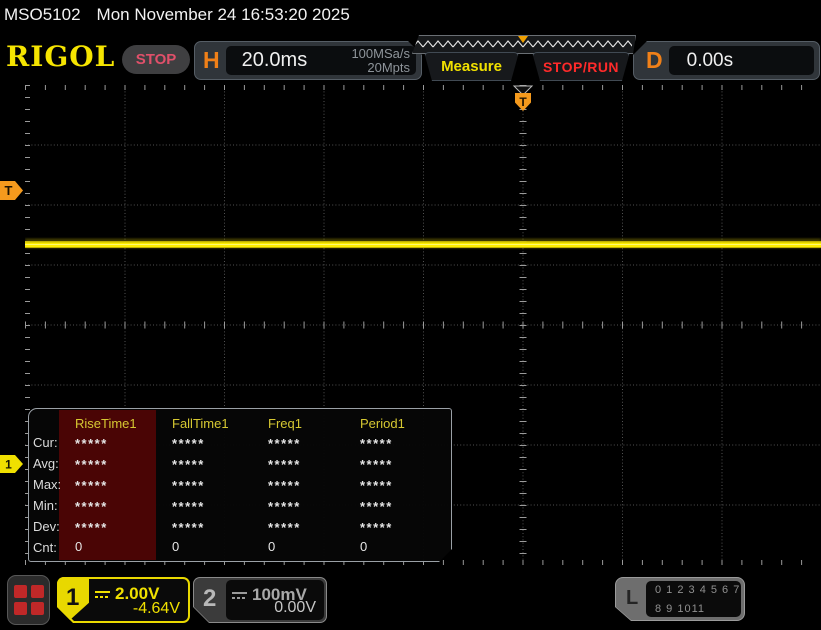 This screenshot has height=630, width=821. I want to click on memory-depth: 20Mpts, so click(388, 67).